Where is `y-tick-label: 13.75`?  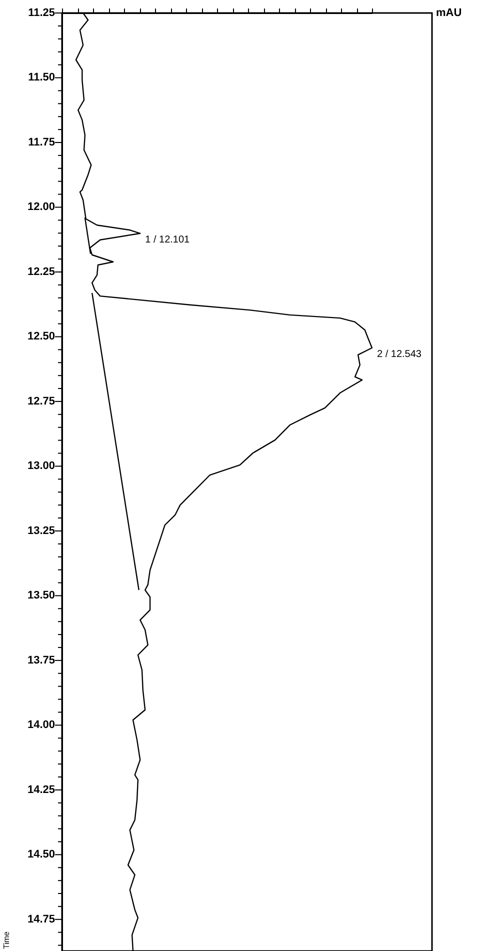 y-tick-label: 13.75 is located at coordinates (41, 660).